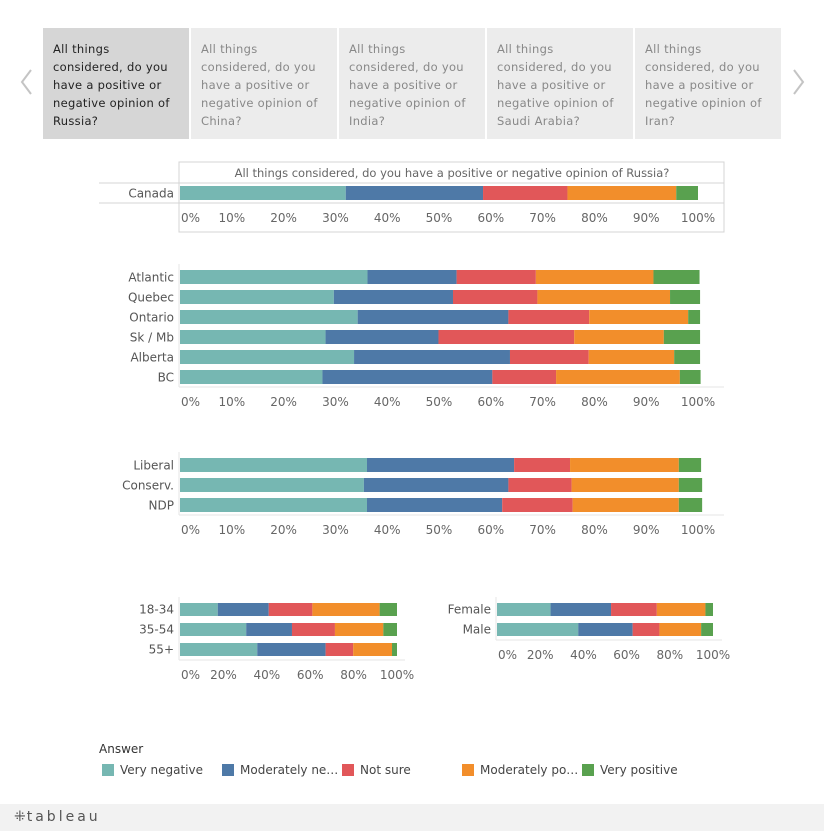 This screenshot has height=831, width=824. Describe the element at coordinates (412, 817) in the screenshot. I see `footer-bar: ⁜tableau` at that location.